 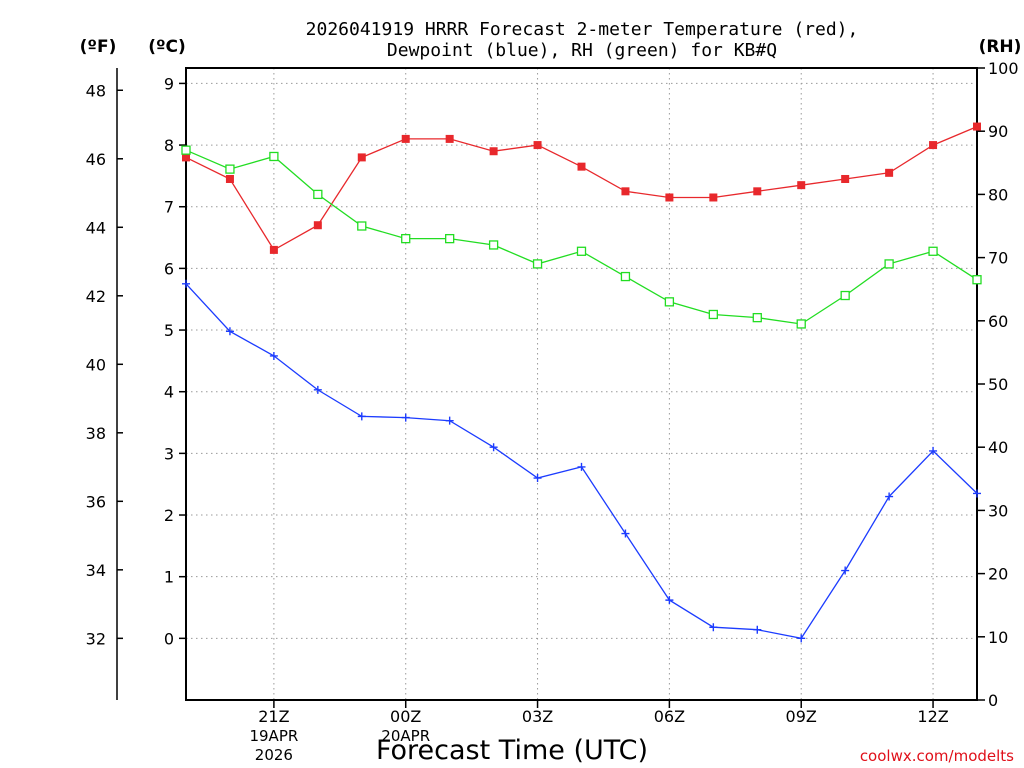 What do you see at coordinates (273, 716) in the screenshot?
I see `x-tick-21Z: 21Z` at bounding box center [273, 716].